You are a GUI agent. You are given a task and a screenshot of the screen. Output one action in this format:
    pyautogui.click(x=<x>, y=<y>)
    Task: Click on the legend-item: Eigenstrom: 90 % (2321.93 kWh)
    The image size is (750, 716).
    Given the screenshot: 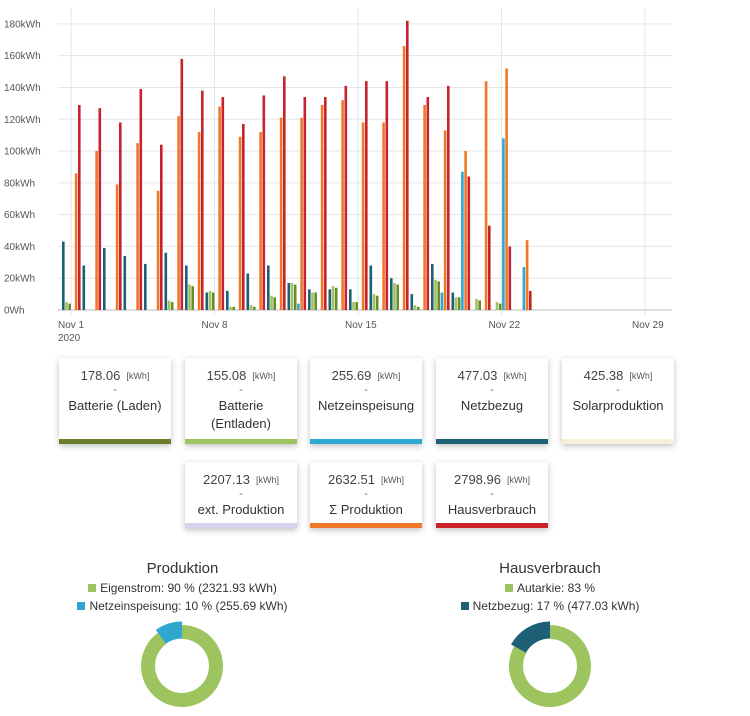 What is the action you would take?
    pyautogui.click(x=182, y=588)
    